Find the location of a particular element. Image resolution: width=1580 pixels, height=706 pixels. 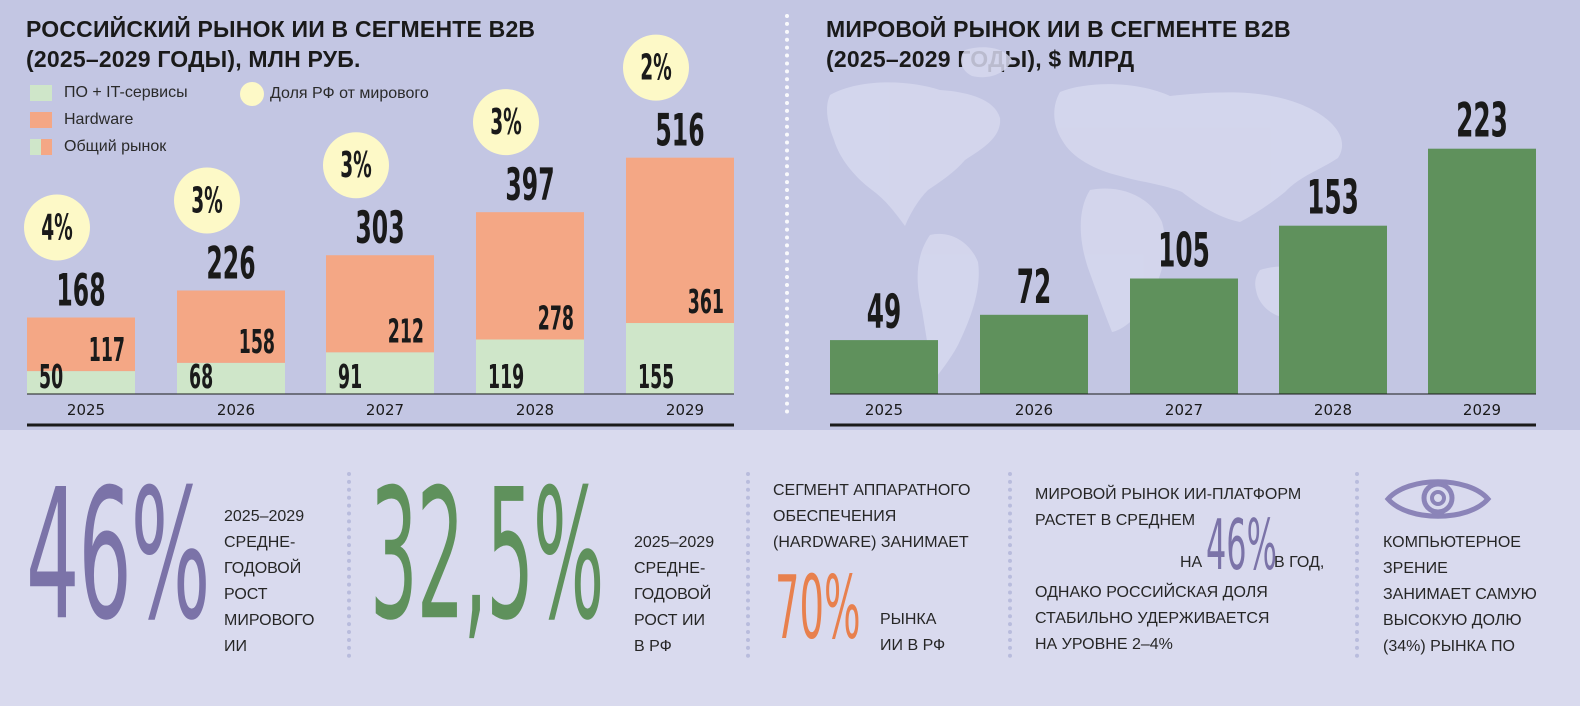

platform-post-label: в год, is located at coordinates (1299, 562).